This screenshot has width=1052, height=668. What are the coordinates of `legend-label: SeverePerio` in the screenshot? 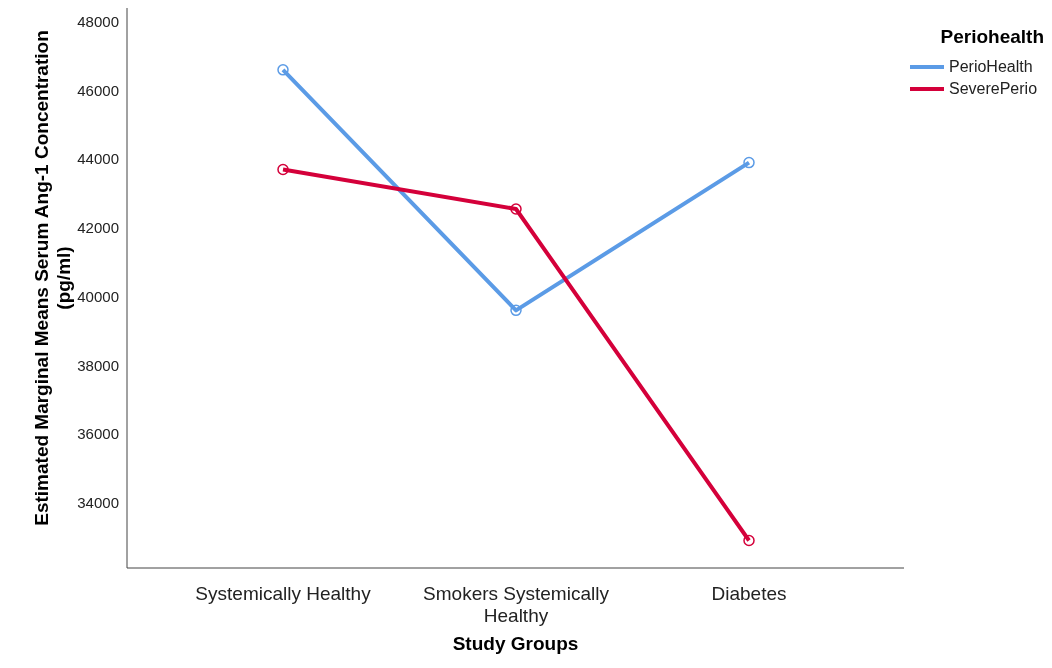 It's located at (993, 89).